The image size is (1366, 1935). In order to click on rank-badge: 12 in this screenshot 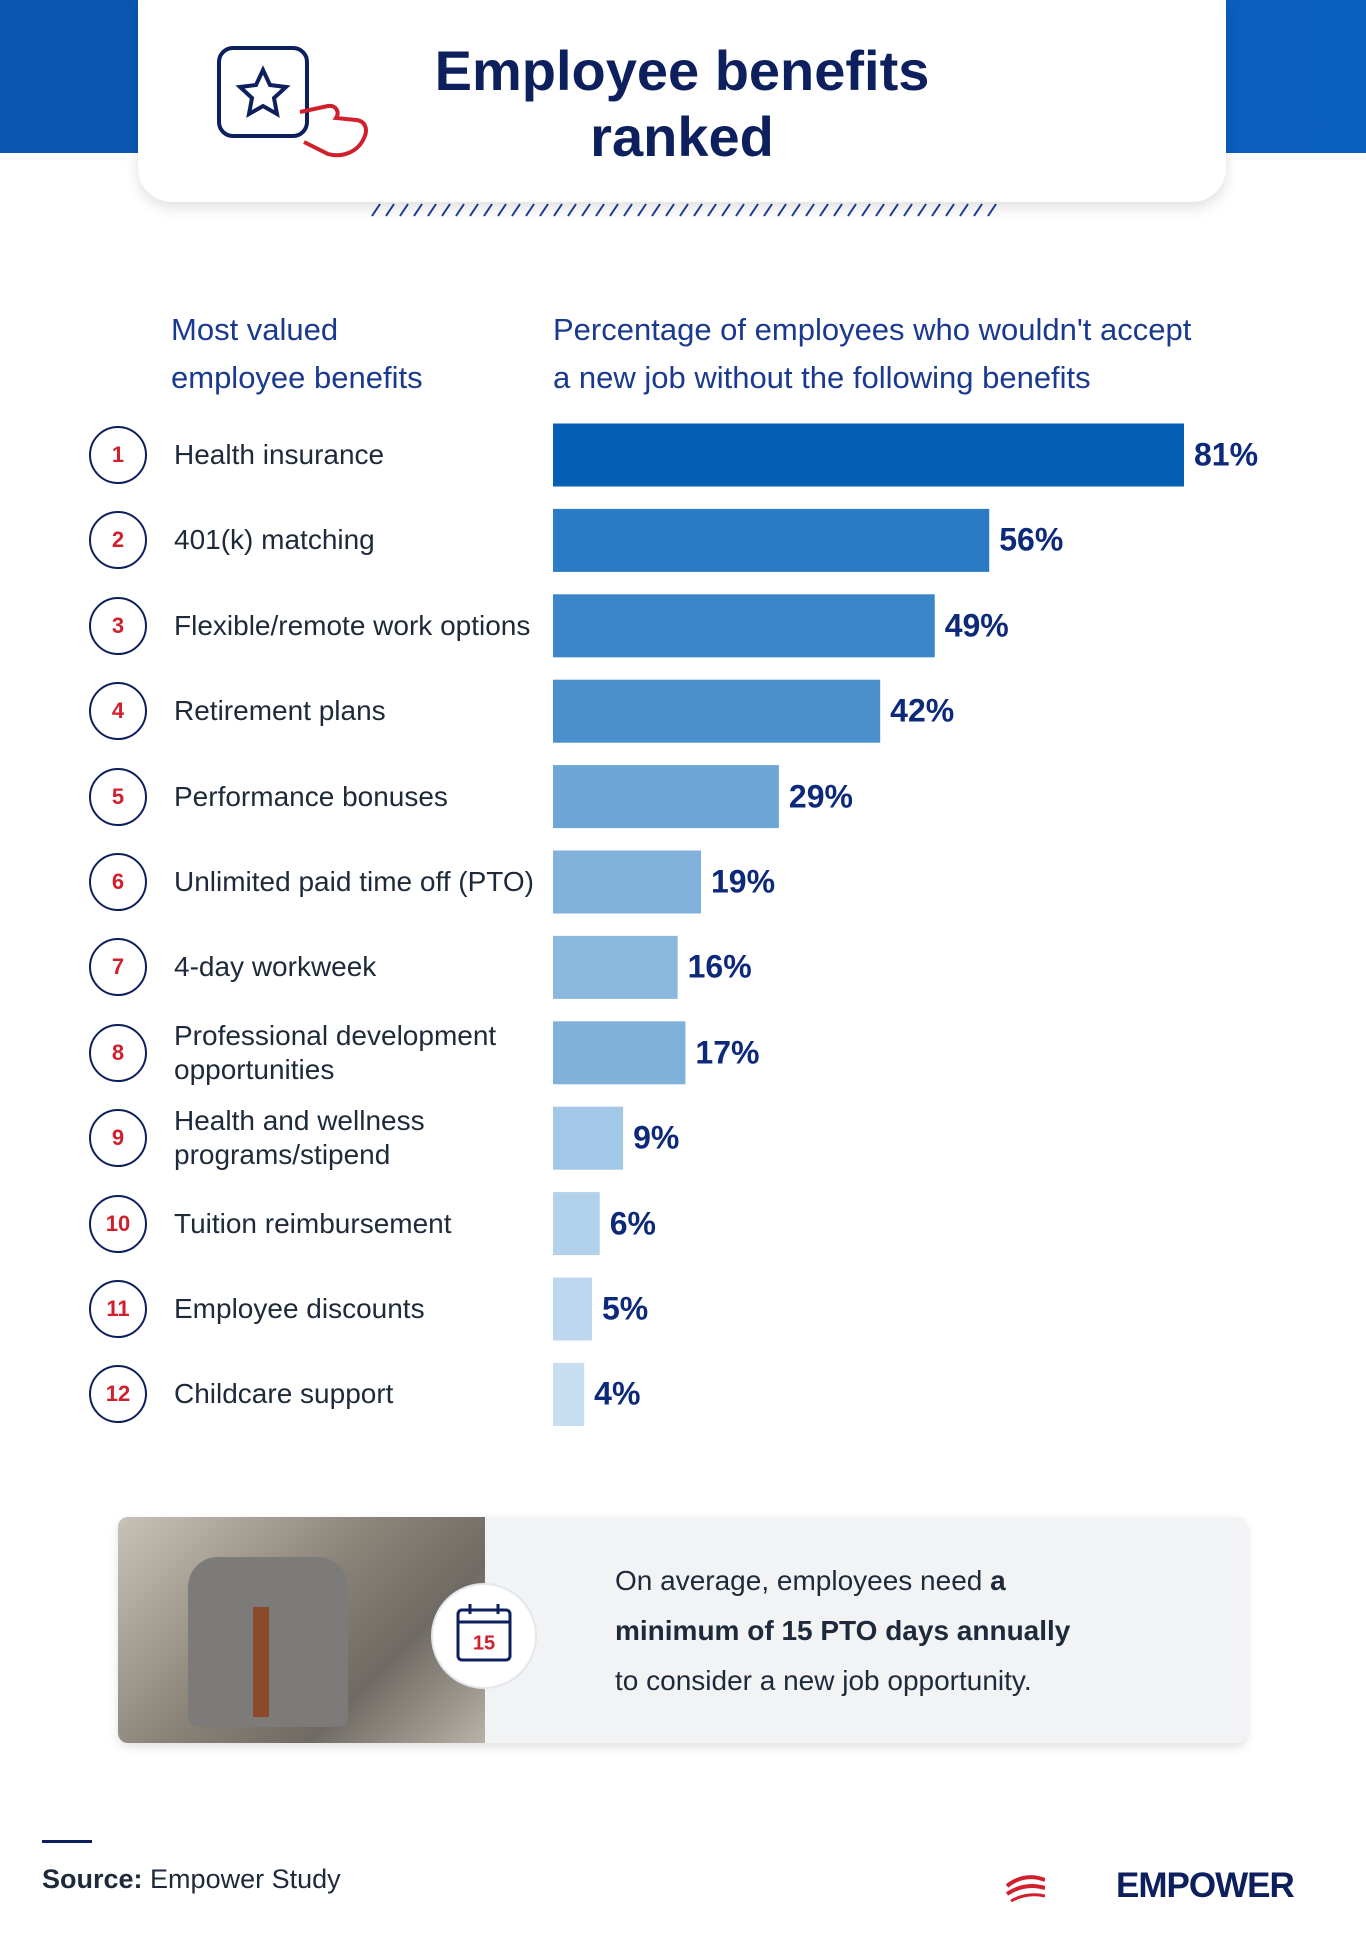, I will do `click(118, 1394)`.